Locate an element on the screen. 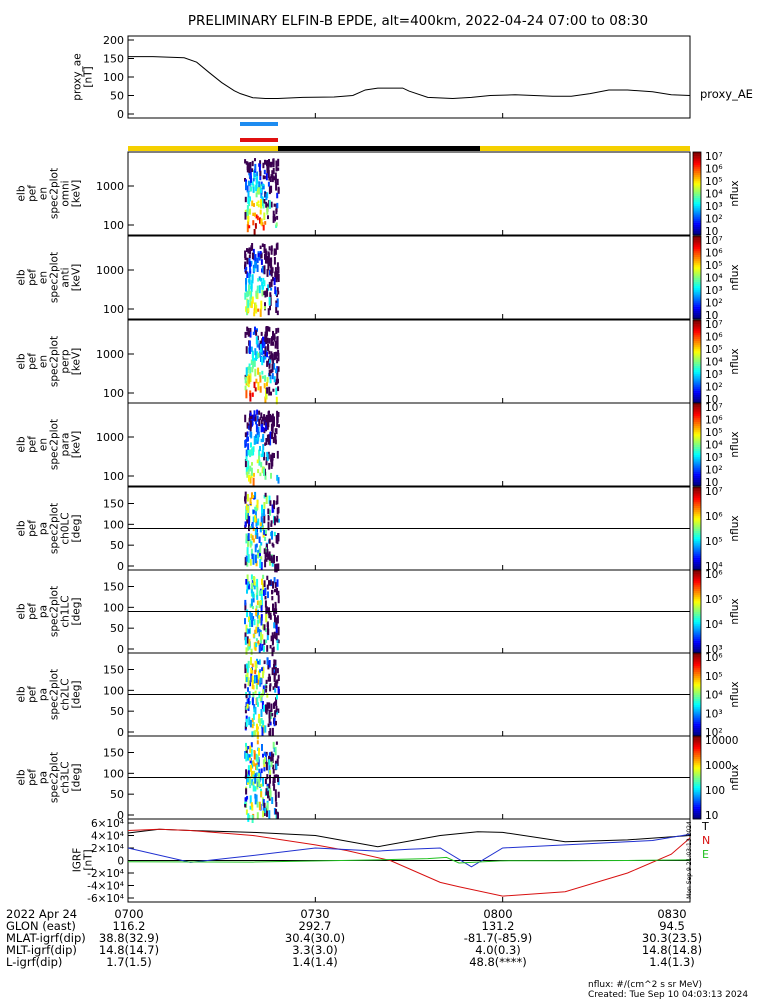 Image resolution: width=775 pixels, height=1000 pixels. spectrogram-ylabel-line: ch1LC is located at coordinates (66, 611).